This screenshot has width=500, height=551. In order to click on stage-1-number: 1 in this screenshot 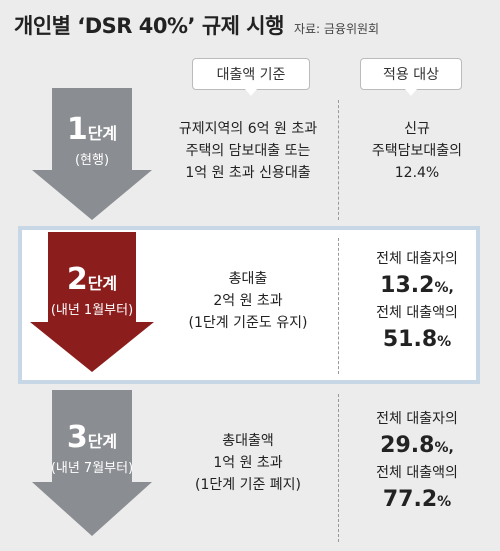, I will do `click(77, 129)`.